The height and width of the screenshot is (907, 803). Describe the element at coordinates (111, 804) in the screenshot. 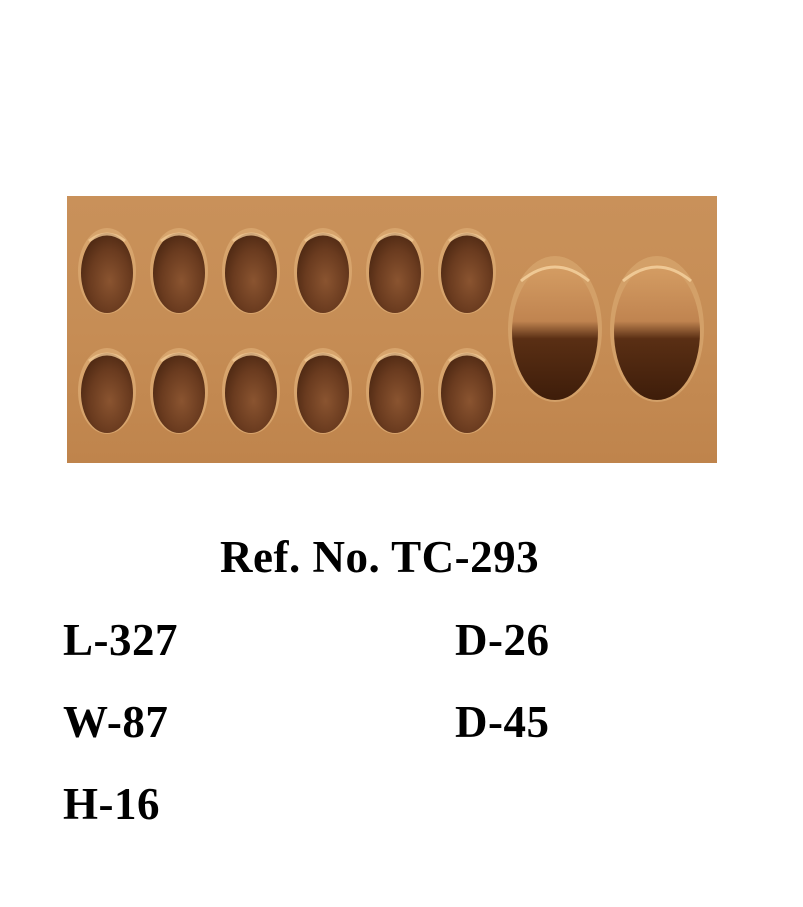

I see `height-spec: H-16` at that location.